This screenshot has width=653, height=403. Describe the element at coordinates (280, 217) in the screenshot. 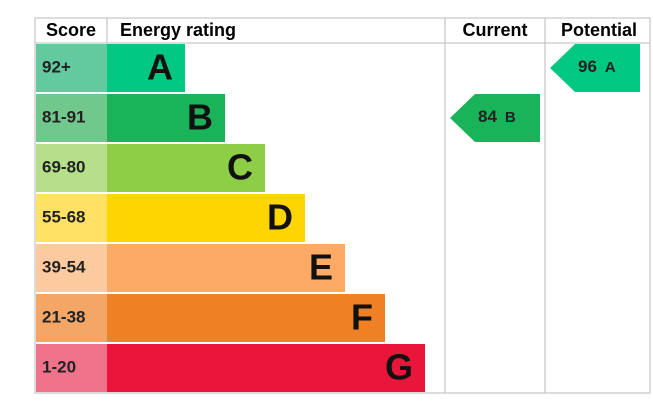

I see `rating-letter: D` at that location.